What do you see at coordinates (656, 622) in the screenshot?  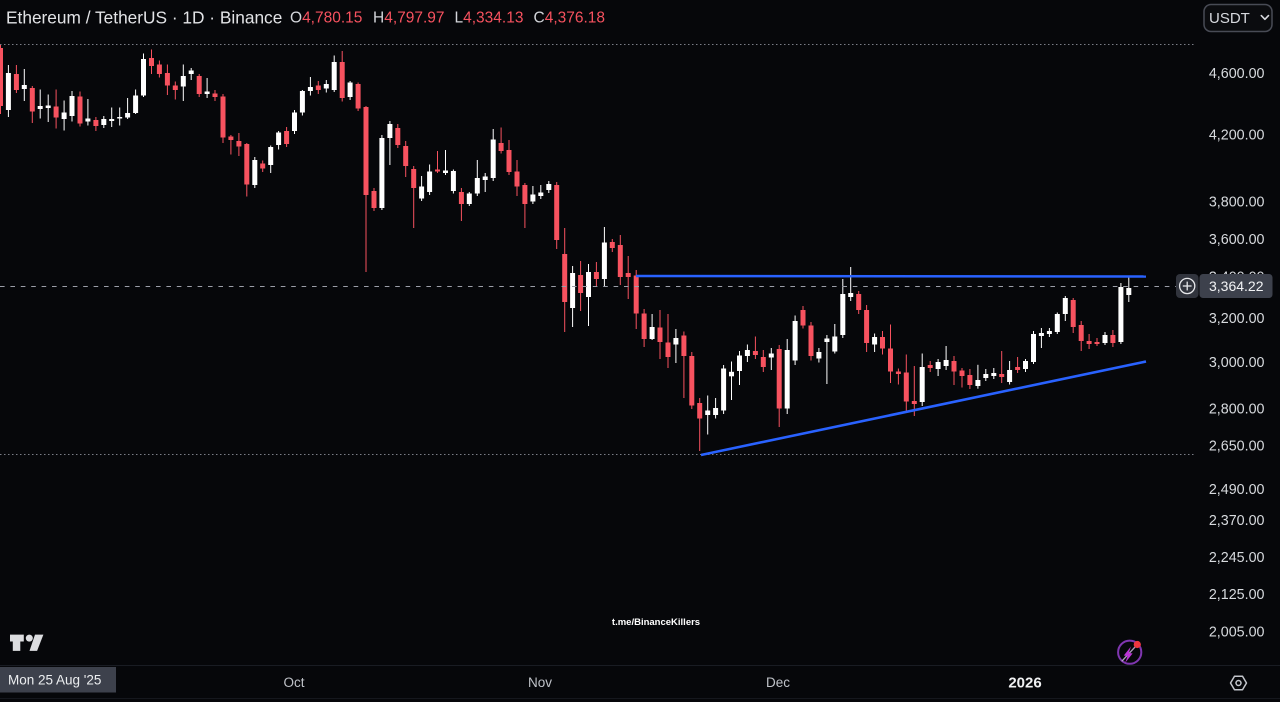 I see `svg-text: t.me/BinanceKillers` at bounding box center [656, 622].